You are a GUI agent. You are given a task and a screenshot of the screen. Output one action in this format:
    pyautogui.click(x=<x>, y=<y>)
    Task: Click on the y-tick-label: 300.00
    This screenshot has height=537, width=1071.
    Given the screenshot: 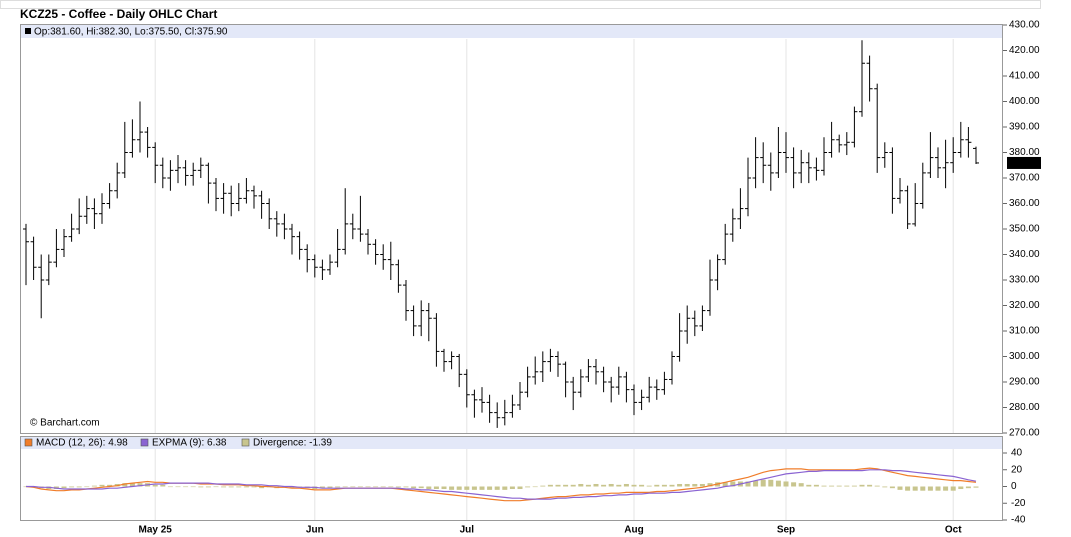 What is the action you would take?
    pyautogui.click(x=1024, y=356)
    